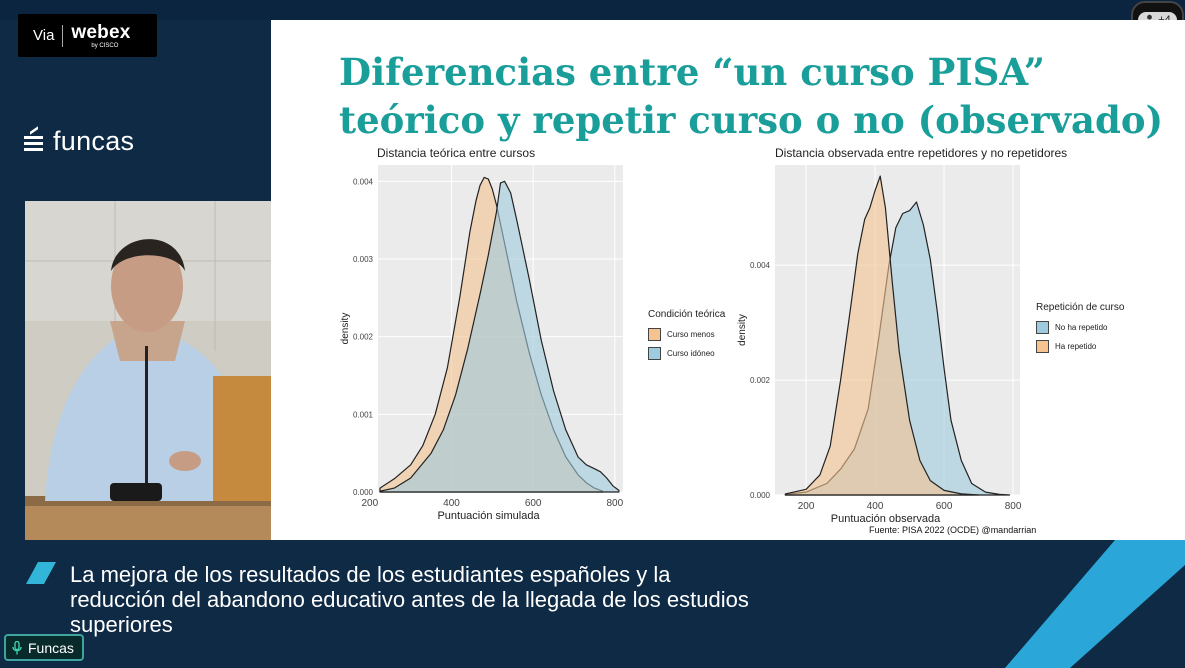  I want to click on chart-2-legend-key-no-ha-repetido, so click(1042, 327).